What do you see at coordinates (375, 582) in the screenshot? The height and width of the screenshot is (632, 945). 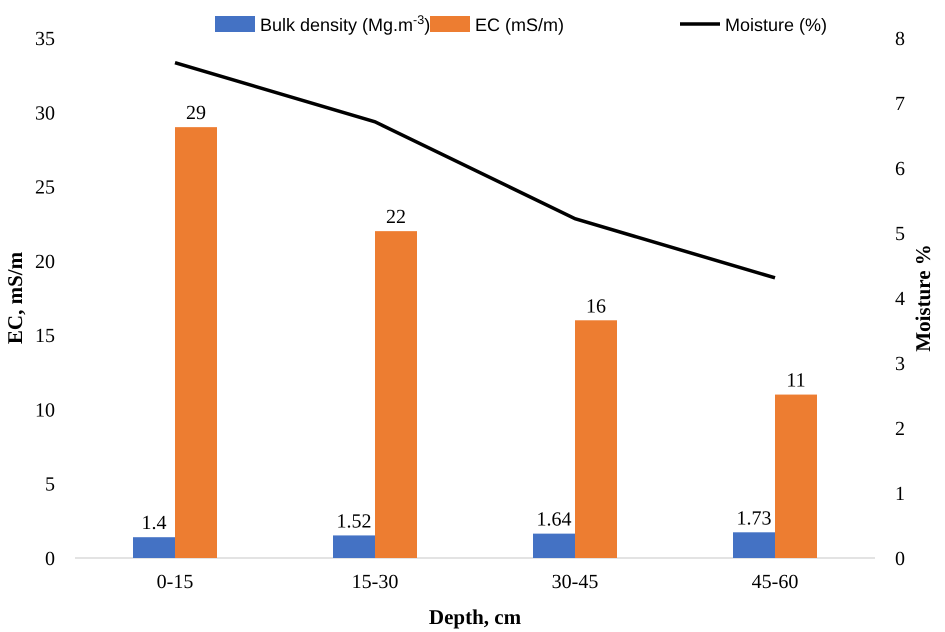 I see `x-tick-label: 15-30` at bounding box center [375, 582].